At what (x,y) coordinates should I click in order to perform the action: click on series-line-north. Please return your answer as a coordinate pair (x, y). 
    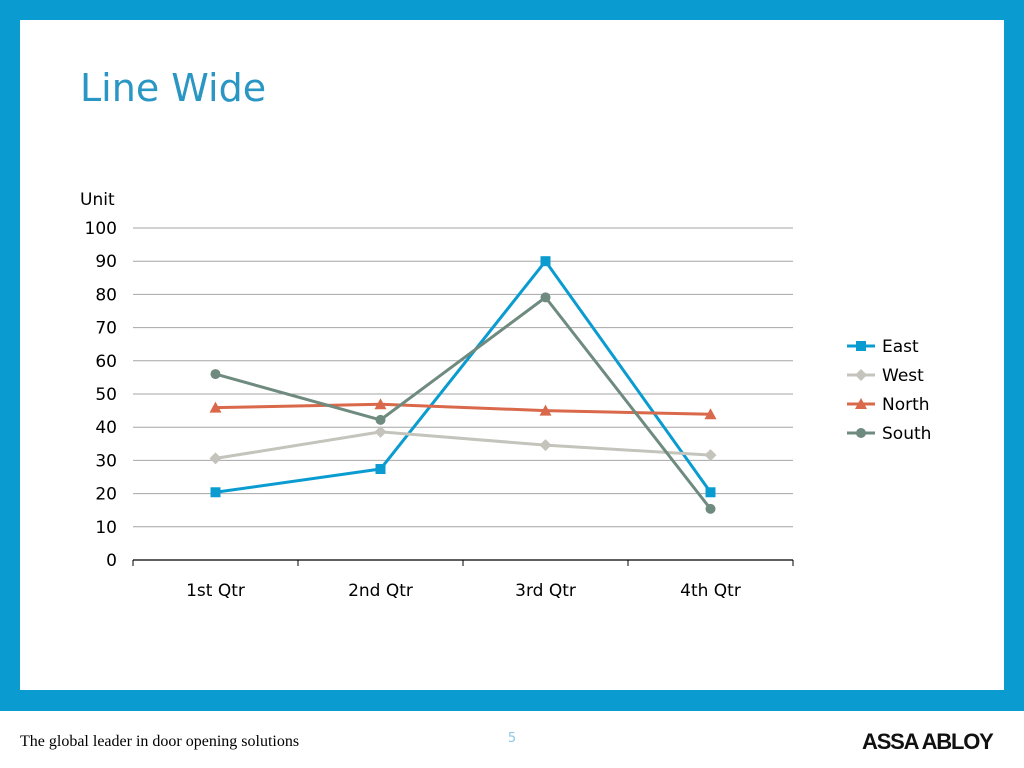
    Looking at the image, I should click on (463, 409).